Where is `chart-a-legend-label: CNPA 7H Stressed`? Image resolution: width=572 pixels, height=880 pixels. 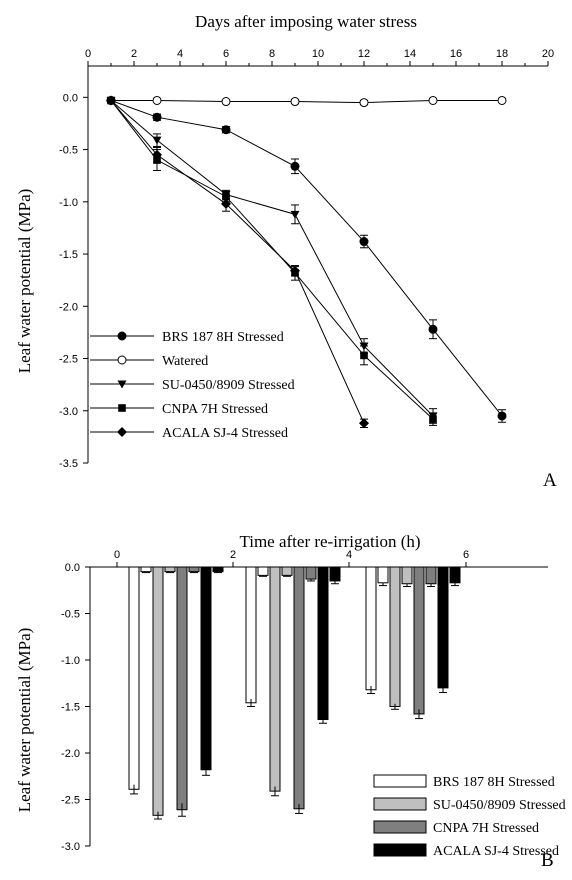
chart-a-legend-label: CNPA 7H Stressed is located at coordinates (215, 409).